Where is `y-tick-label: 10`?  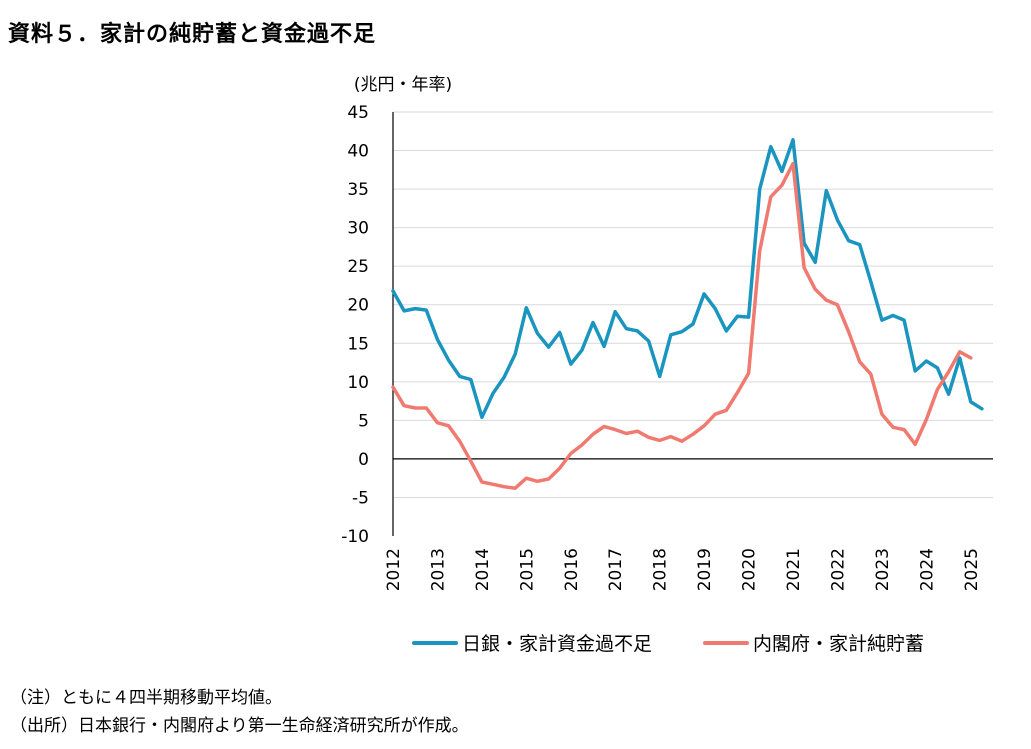
y-tick-label: 10 is located at coordinates (358, 383).